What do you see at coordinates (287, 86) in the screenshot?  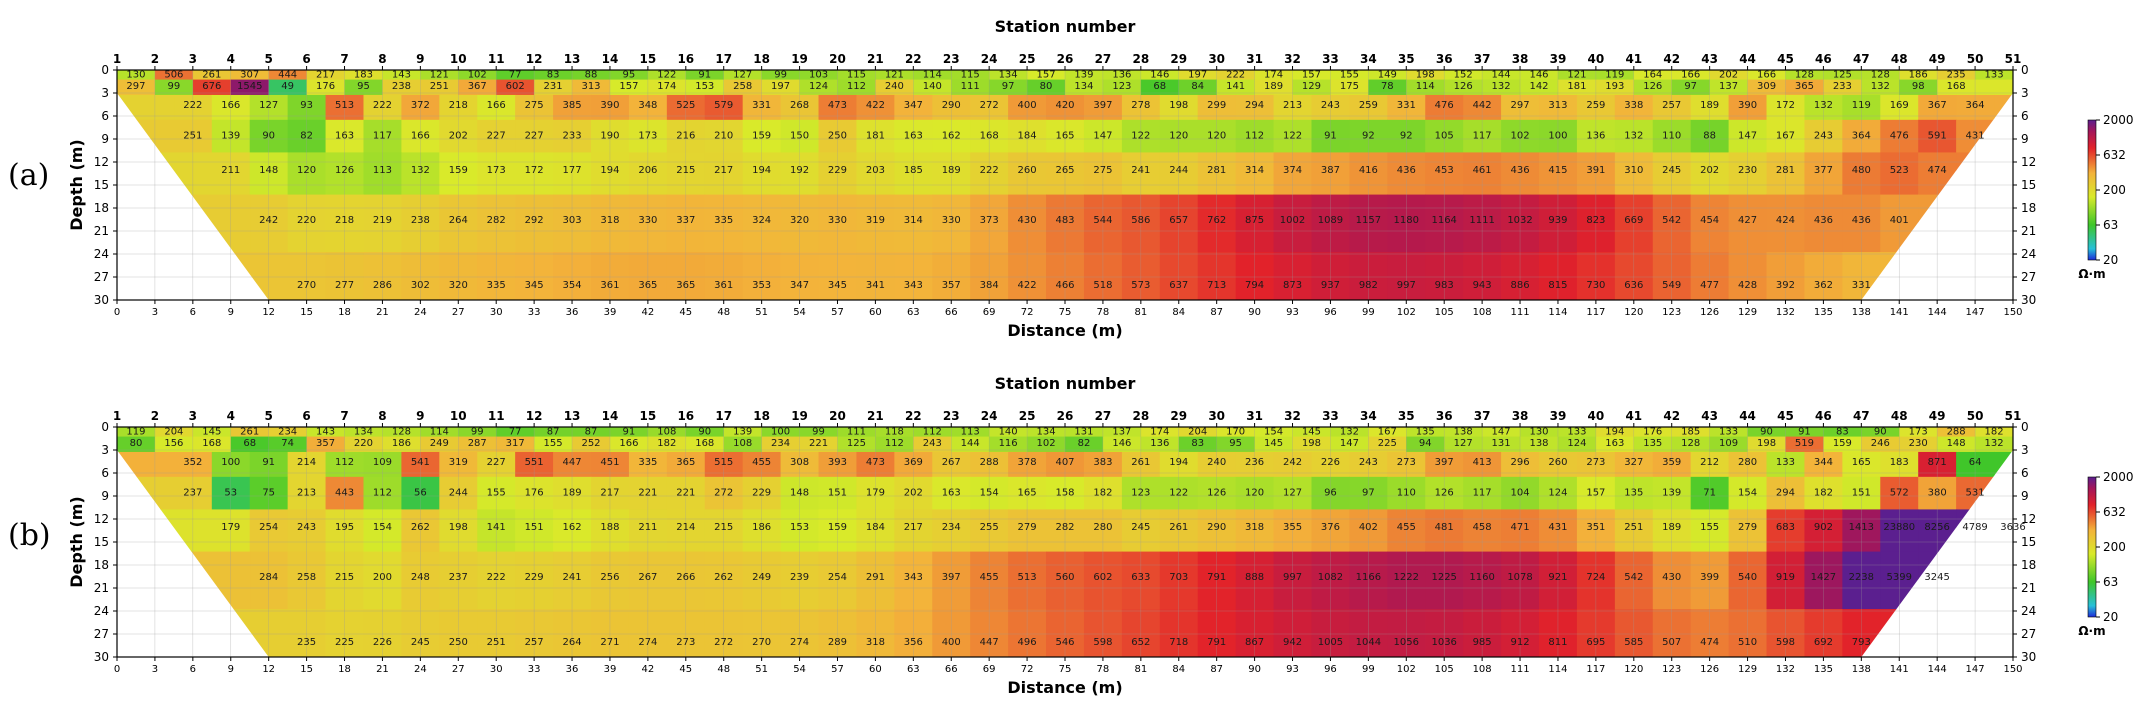 I see `data-label: 49` at bounding box center [287, 86].